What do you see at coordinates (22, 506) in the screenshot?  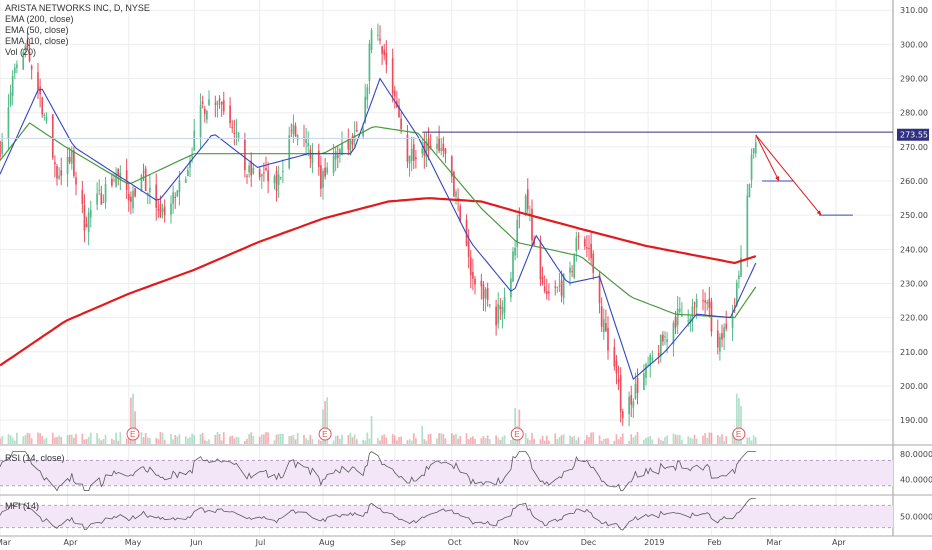 I see `mfi-label: MFI (14)` at bounding box center [22, 506].